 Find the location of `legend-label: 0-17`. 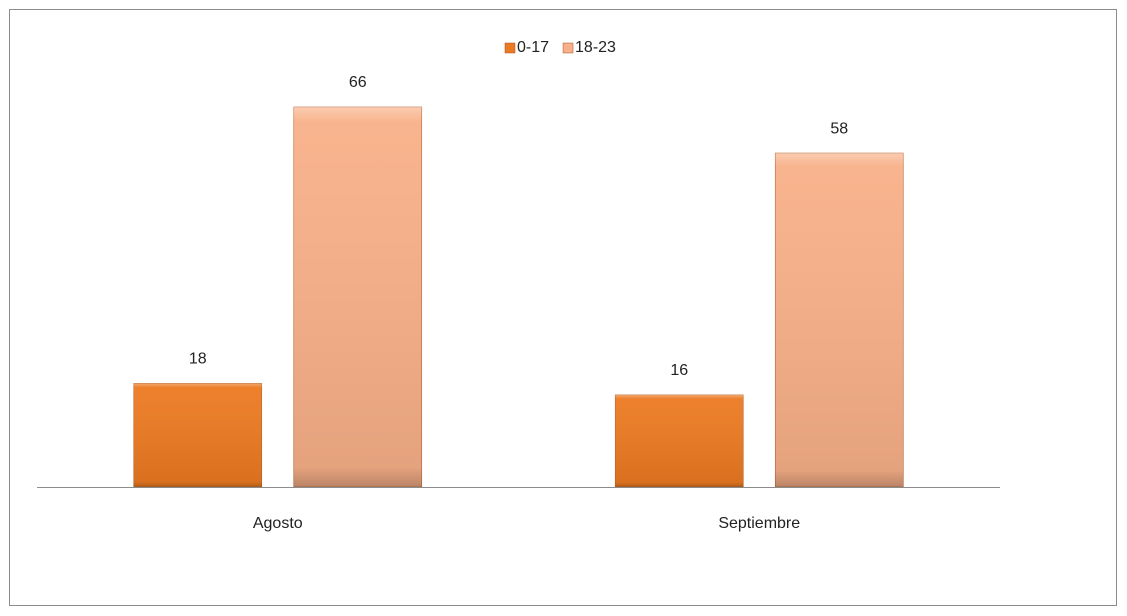

legend-label: 0-17 is located at coordinates (533, 47).